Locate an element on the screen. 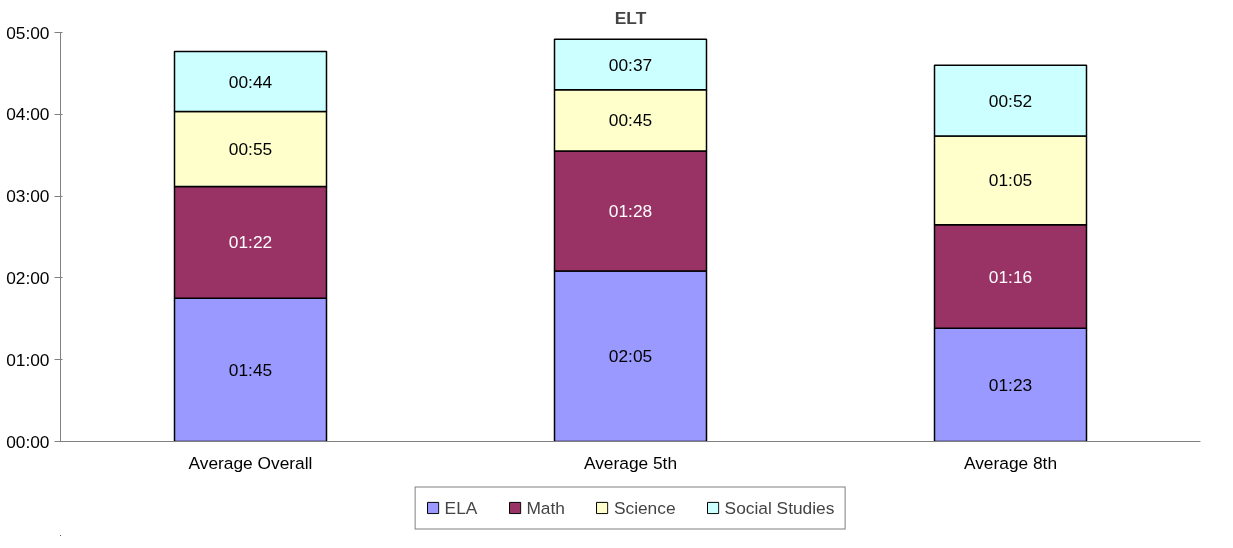 Image resolution: width=1233 pixels, height=548 pixels. y-tick-label: 00:00 is located at coordinates (28, 441).